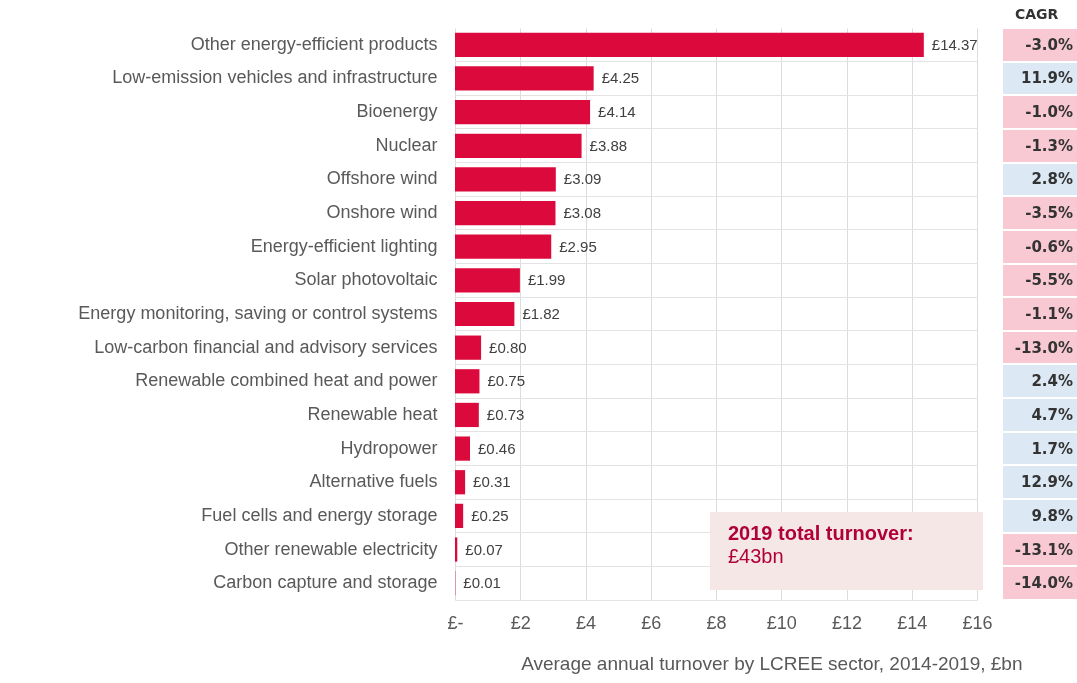  What do you see at coordinates (266, 346) in the screenshot?
I see `y-tick-label: Low-carbon financial and advisory services` at bounding box center [266, 346].